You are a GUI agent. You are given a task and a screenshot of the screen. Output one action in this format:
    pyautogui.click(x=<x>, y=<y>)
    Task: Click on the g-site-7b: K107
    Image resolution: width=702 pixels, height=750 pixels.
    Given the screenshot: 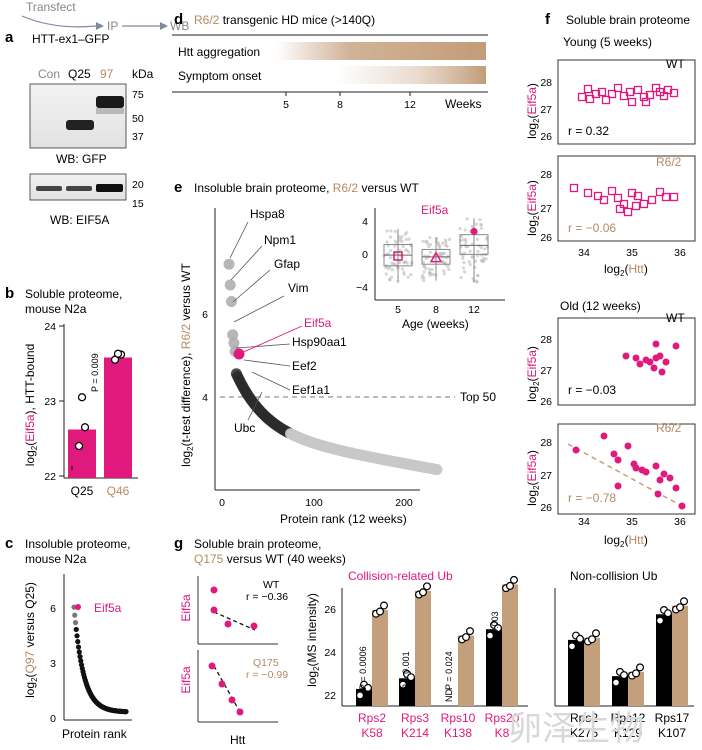 What is the action you would take?
    pyautogui.click(x=672, y=733)
    